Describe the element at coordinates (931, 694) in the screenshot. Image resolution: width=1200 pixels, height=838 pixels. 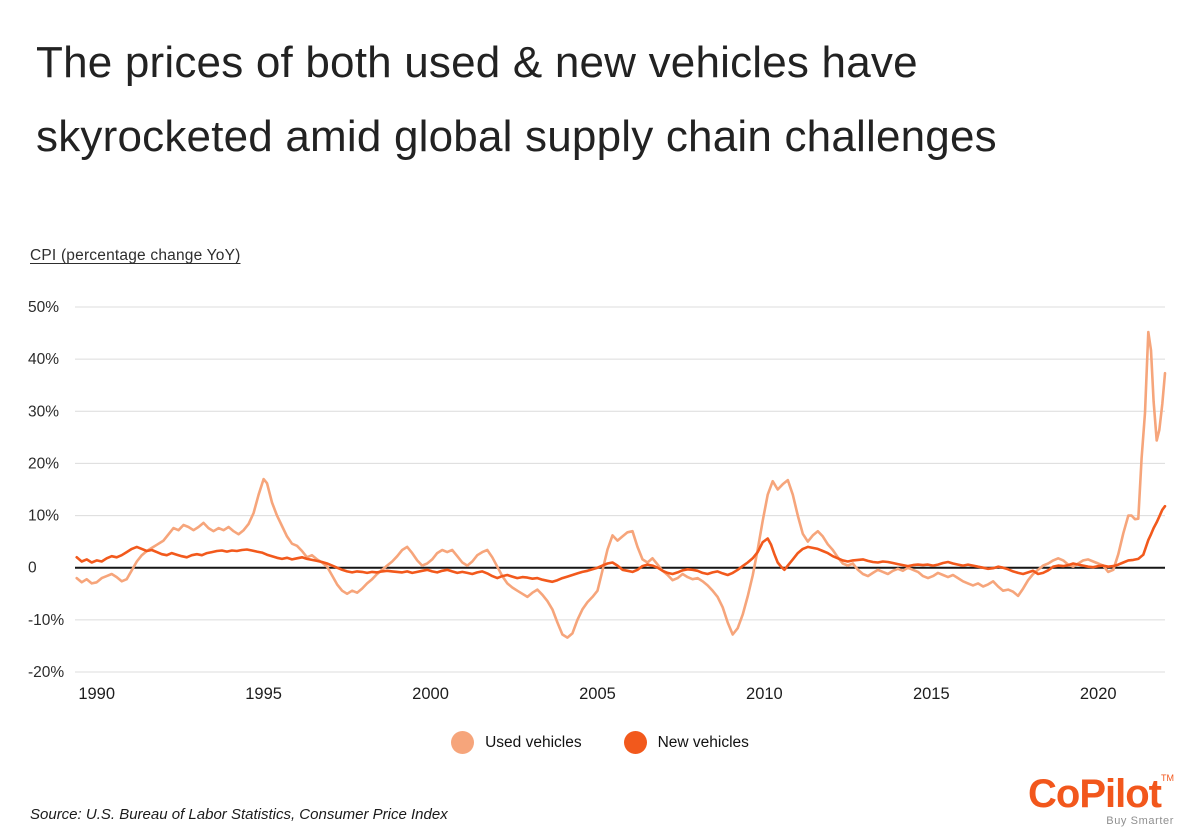
I see `x-tick-label: 2015` at that location.